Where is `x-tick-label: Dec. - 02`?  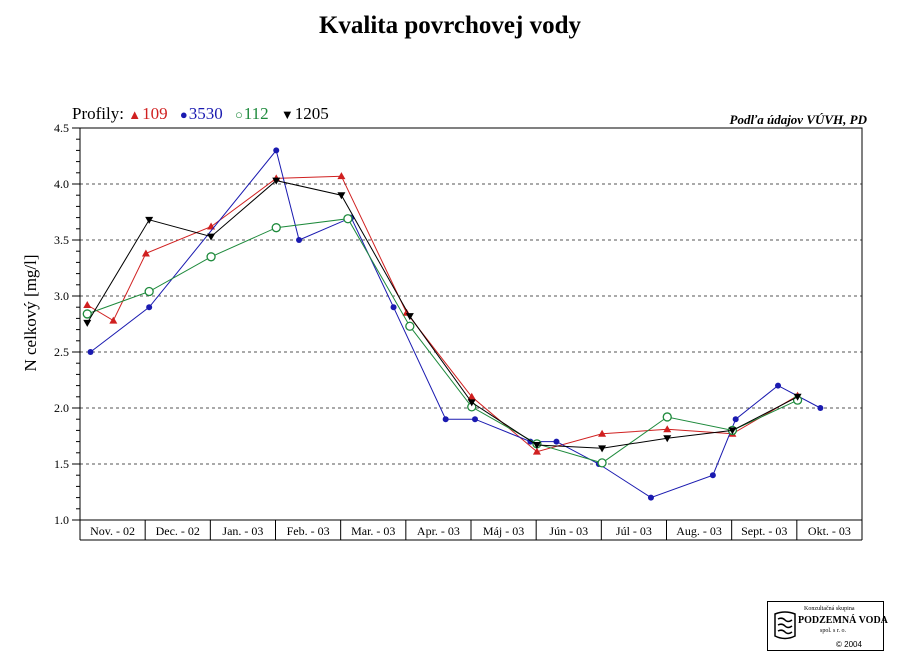
x-tick-label: Dec. - 02 is located at coordinates (178, 531).